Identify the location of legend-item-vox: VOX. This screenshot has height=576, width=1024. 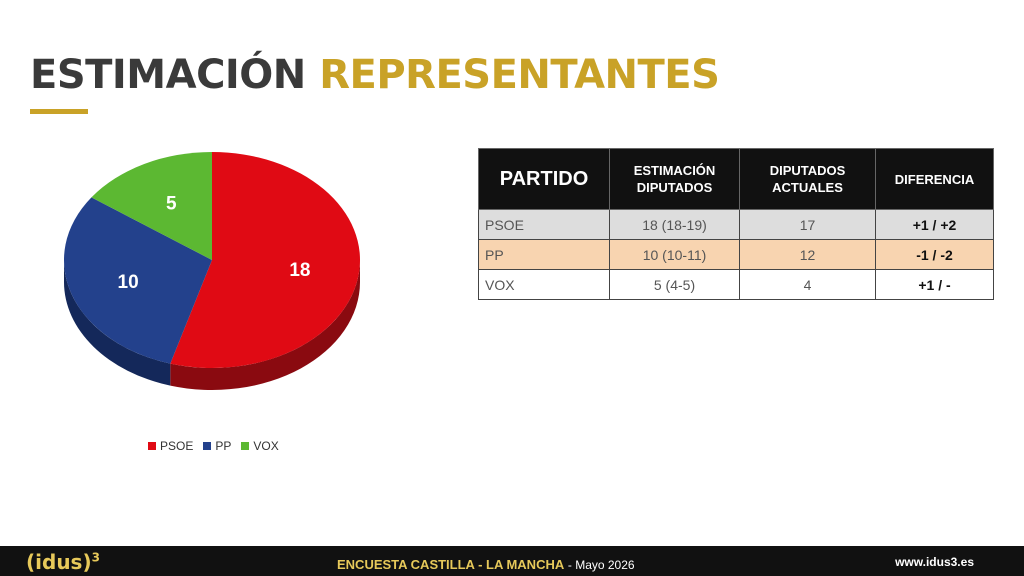
(260, 446).